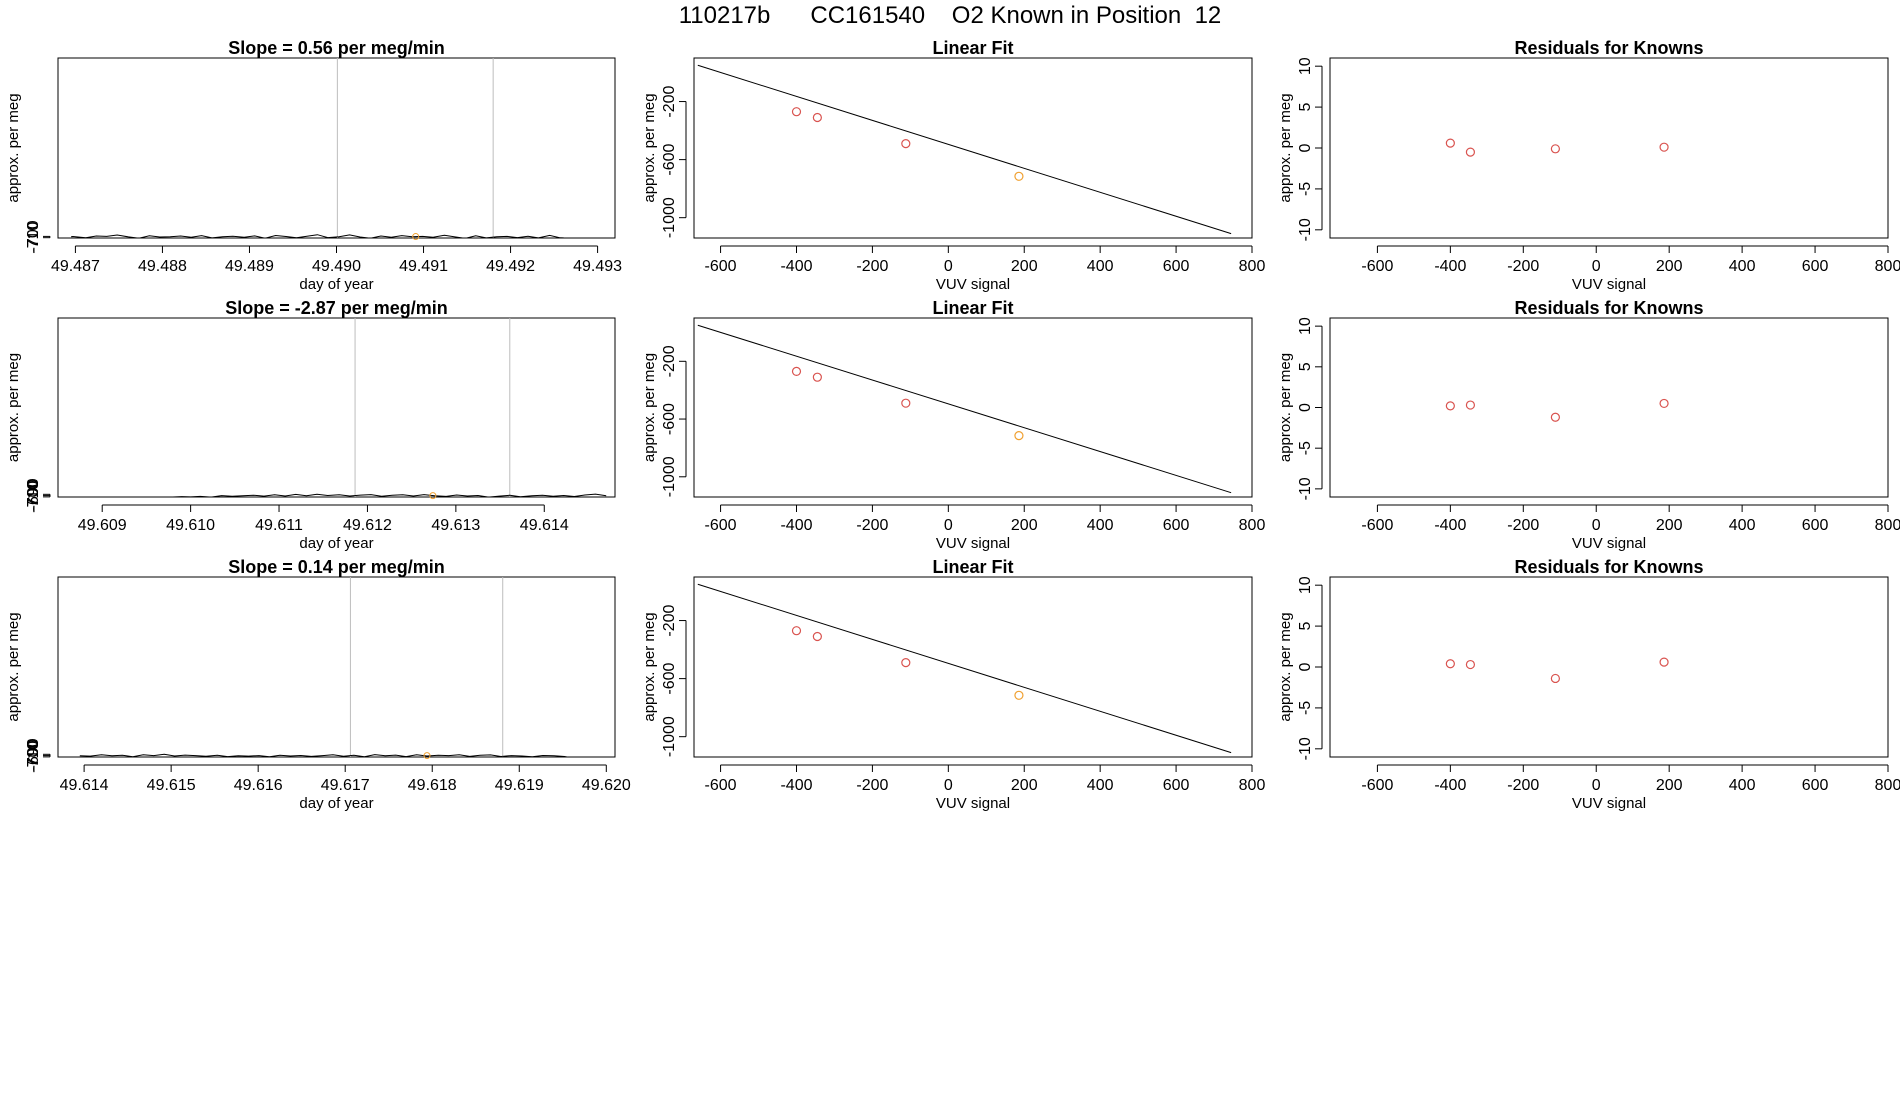 The image size is (1900, 1100). Describe the element at coordinates (1285, 407) in the screenshot. I see `chart-6-y-axis-label: approx. per meg` at that location.